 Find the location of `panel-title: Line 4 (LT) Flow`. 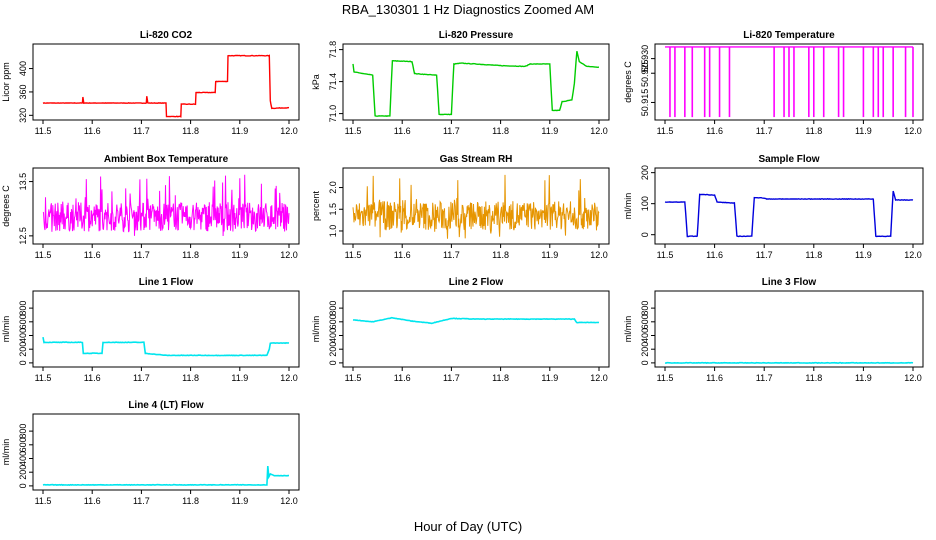

panel-title: Line 4 (LT) Flow is located at coordinates (166, 405).